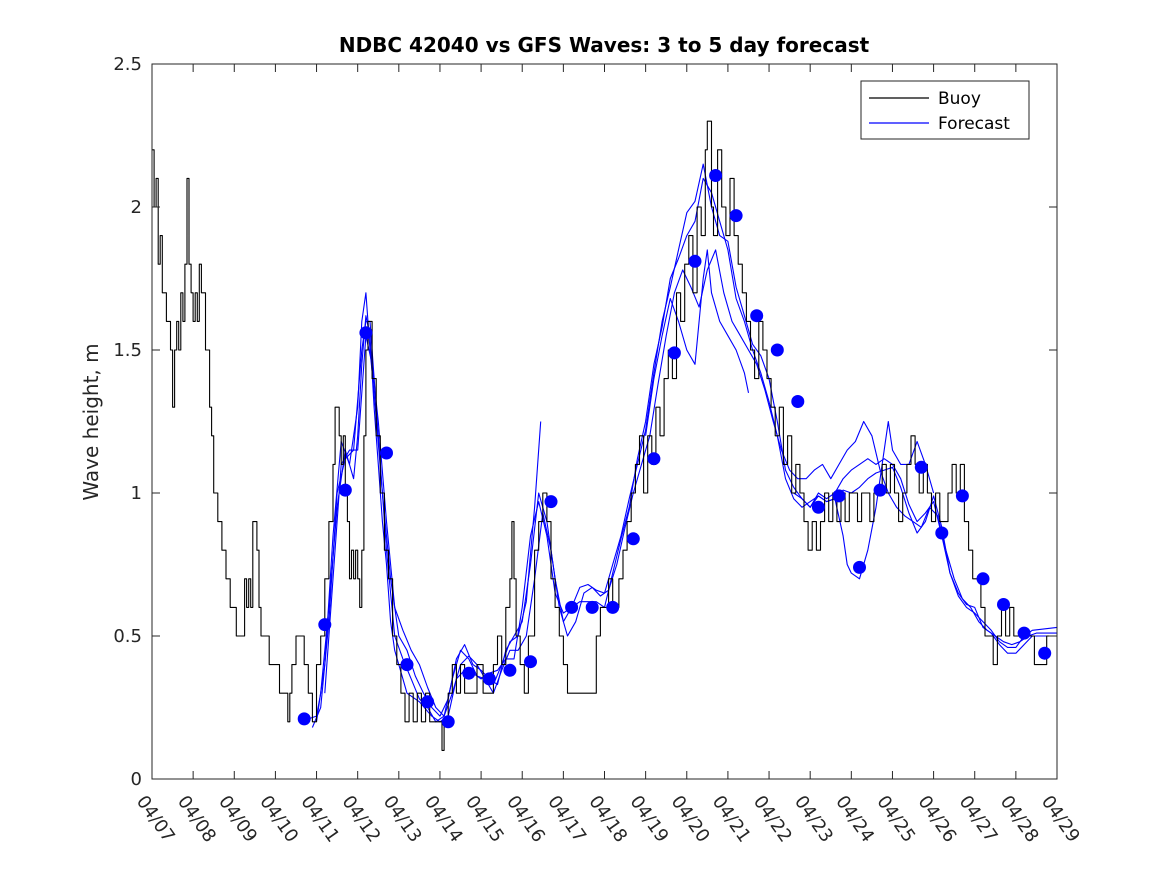 Image resolution: width=1167 pixels, height=875 pixels. What do you see at coordinates (127, 636) in the screenshot?
I see `y-tick-label: 0.5` at bounding box center [127, 636].